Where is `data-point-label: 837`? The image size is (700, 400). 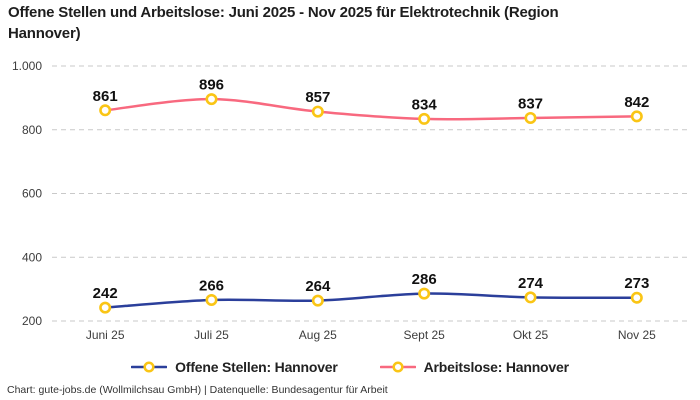
data-point-label: 837 is located at coordinates (530, 103).